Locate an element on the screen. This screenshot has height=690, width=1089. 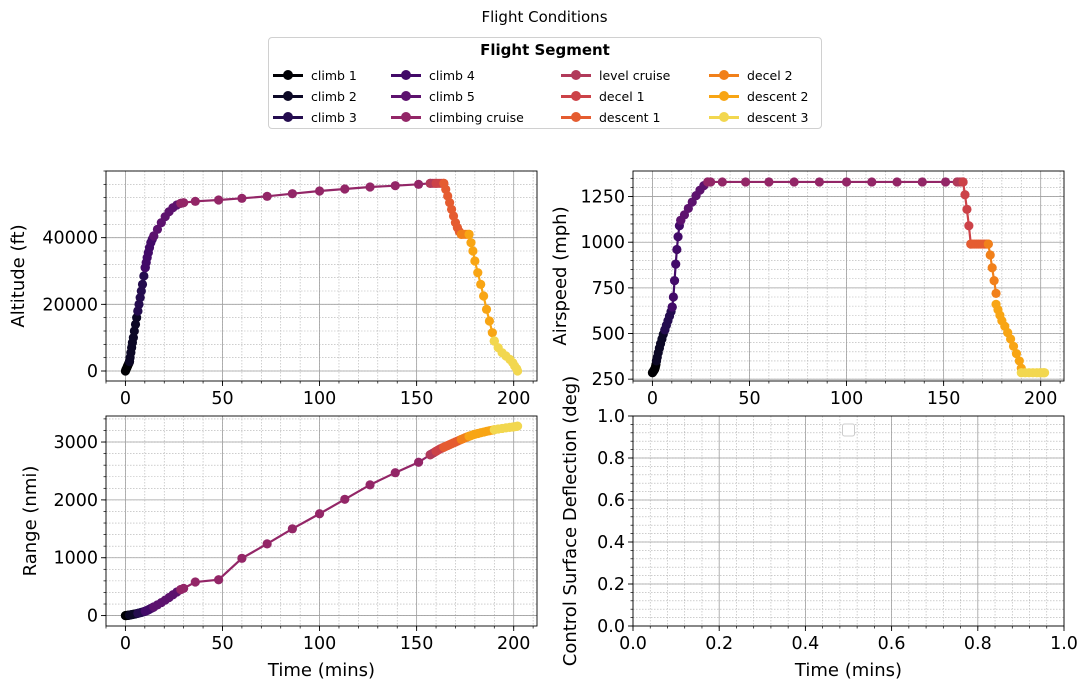
legend-item: climbing cruise is located at coordinates (457, 117).